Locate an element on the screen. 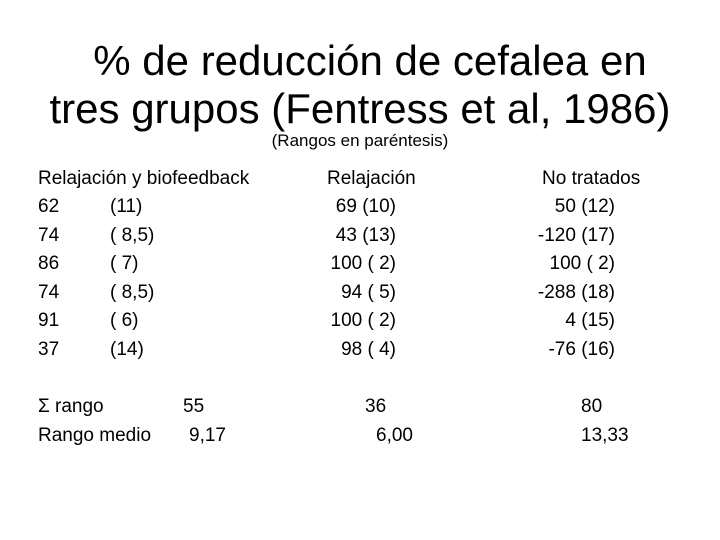 The width and height of the screenshot is (720, 540). mean-rank-no-tratados: 13,33 is located at coordinates (605, 435).